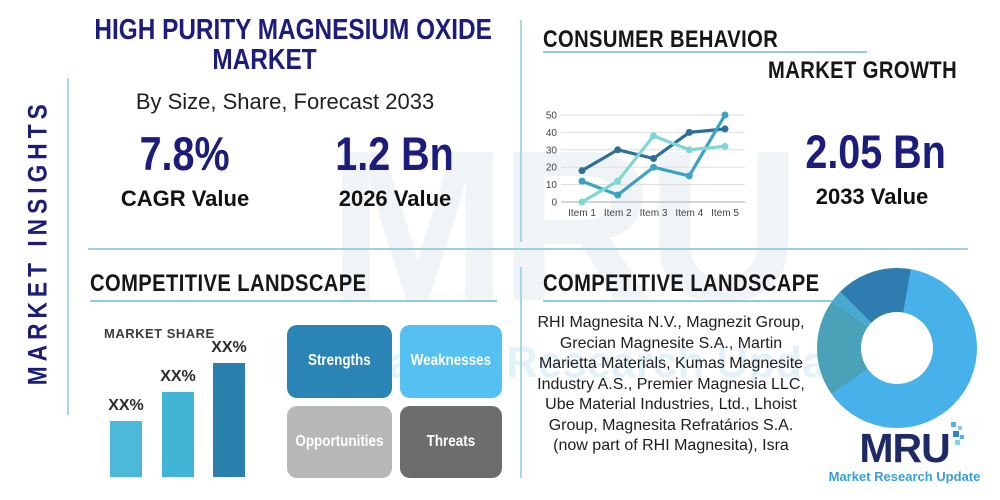 This screenshot has height=500, width=1000. What do you see at coordinates (875, 151) in the screenshot?
I see `forecast-value: 2.05 Bn` at bounding box center [875, 151].